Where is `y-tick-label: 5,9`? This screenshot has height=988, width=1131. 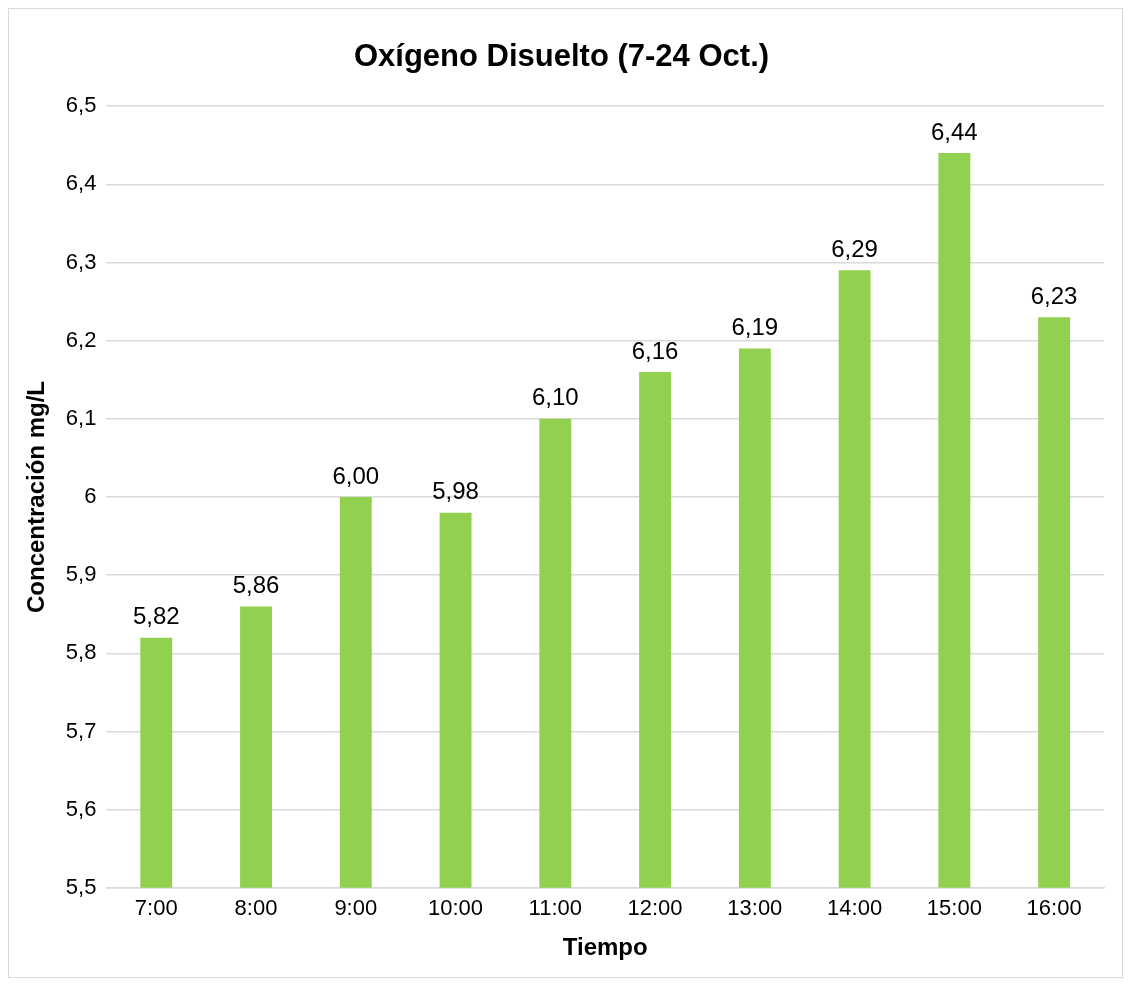
y-tick-label: 5,9 is located at coordinates (81, 574).